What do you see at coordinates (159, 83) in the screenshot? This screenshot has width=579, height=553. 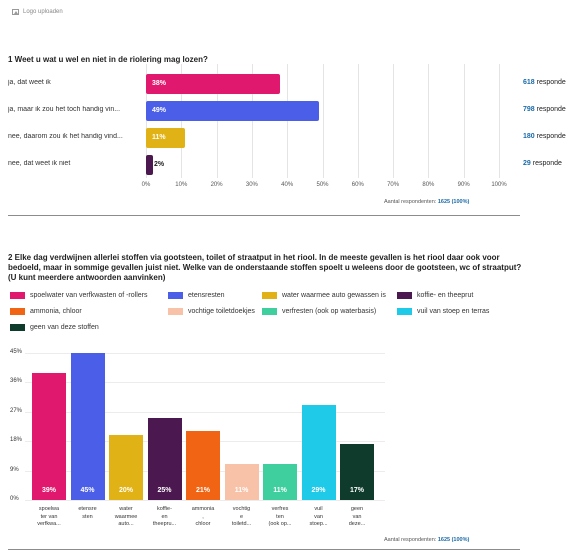 I see `q1-bar-percent: 38%` at bounding box center [159, 83].